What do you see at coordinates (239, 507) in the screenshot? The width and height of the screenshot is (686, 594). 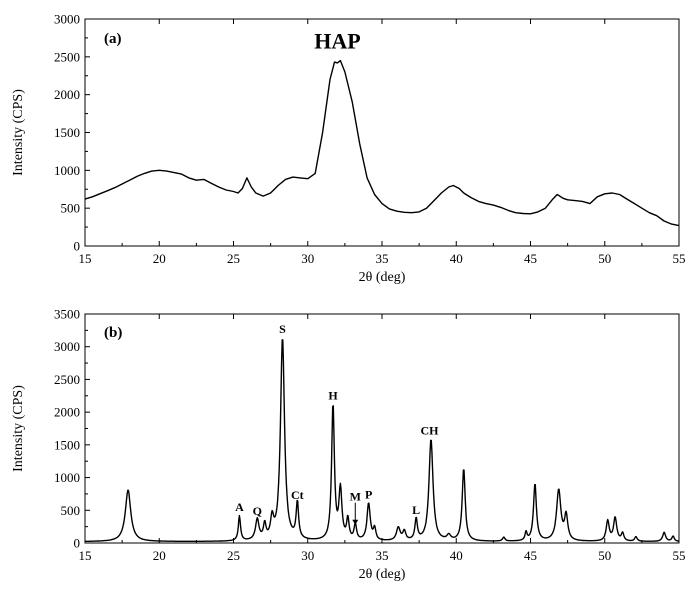 I see `peak-label-a: A` at bounding box center [239, 507].